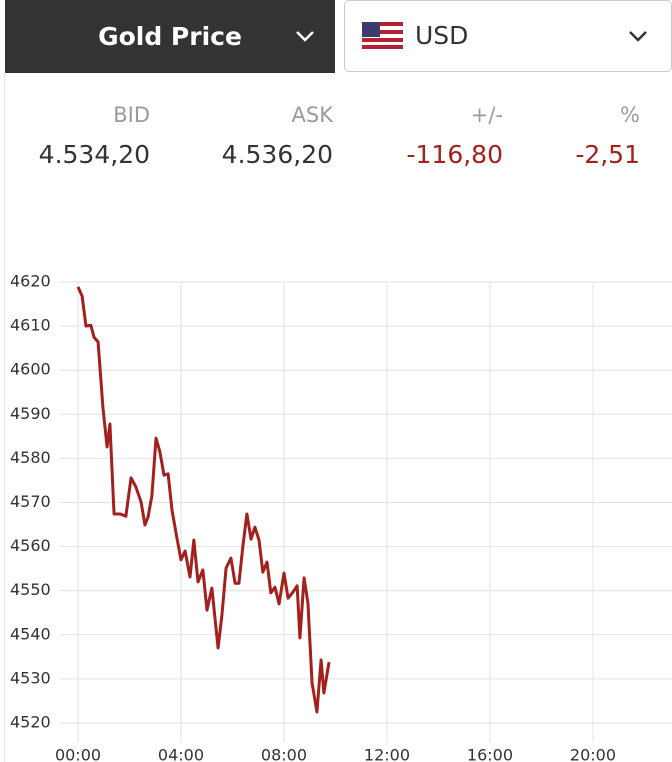 This screenshot has width=672, height=762. Describe the element at coordinates (490, 754) in the screenshot. I see `x-tick-label: 16:00` at that location.